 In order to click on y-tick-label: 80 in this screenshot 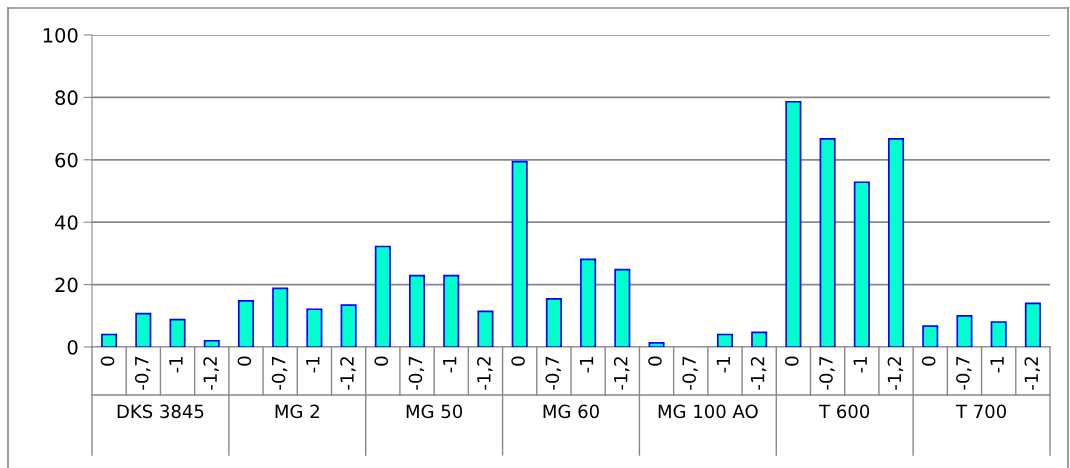, I will do `click(66, 98)`.